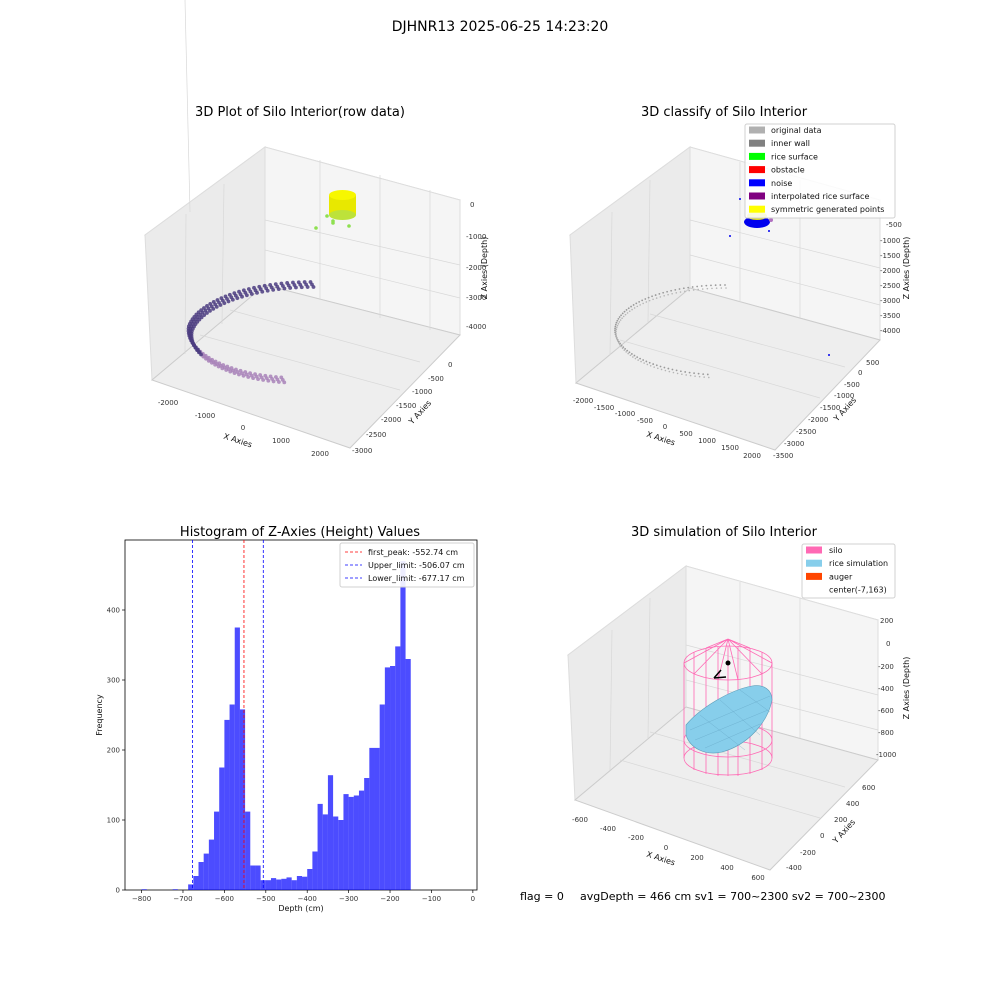  Describe the element at coordinates (890, 316) in the screenshot. I see `classify-z-tick: -3500` at that location.